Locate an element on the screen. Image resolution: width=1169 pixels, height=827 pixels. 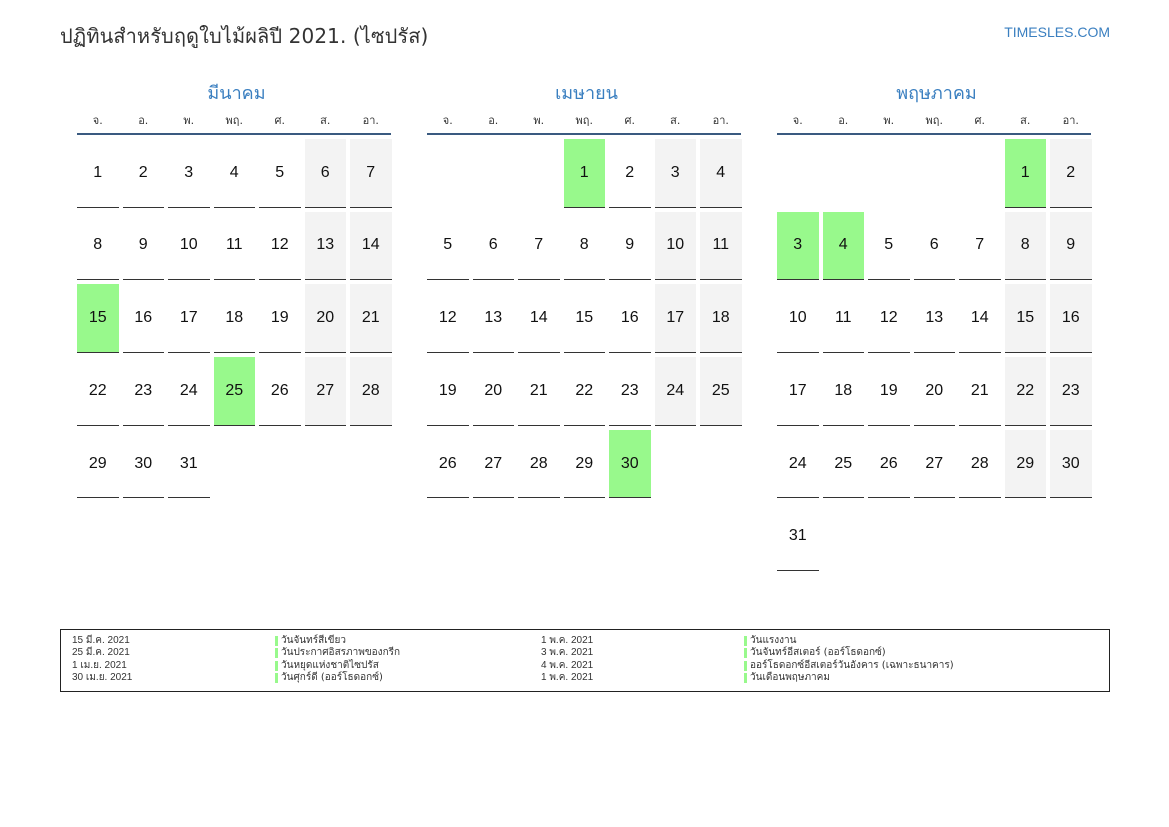
holiday-day-cell: 4 is located at coordinates (843, 246).